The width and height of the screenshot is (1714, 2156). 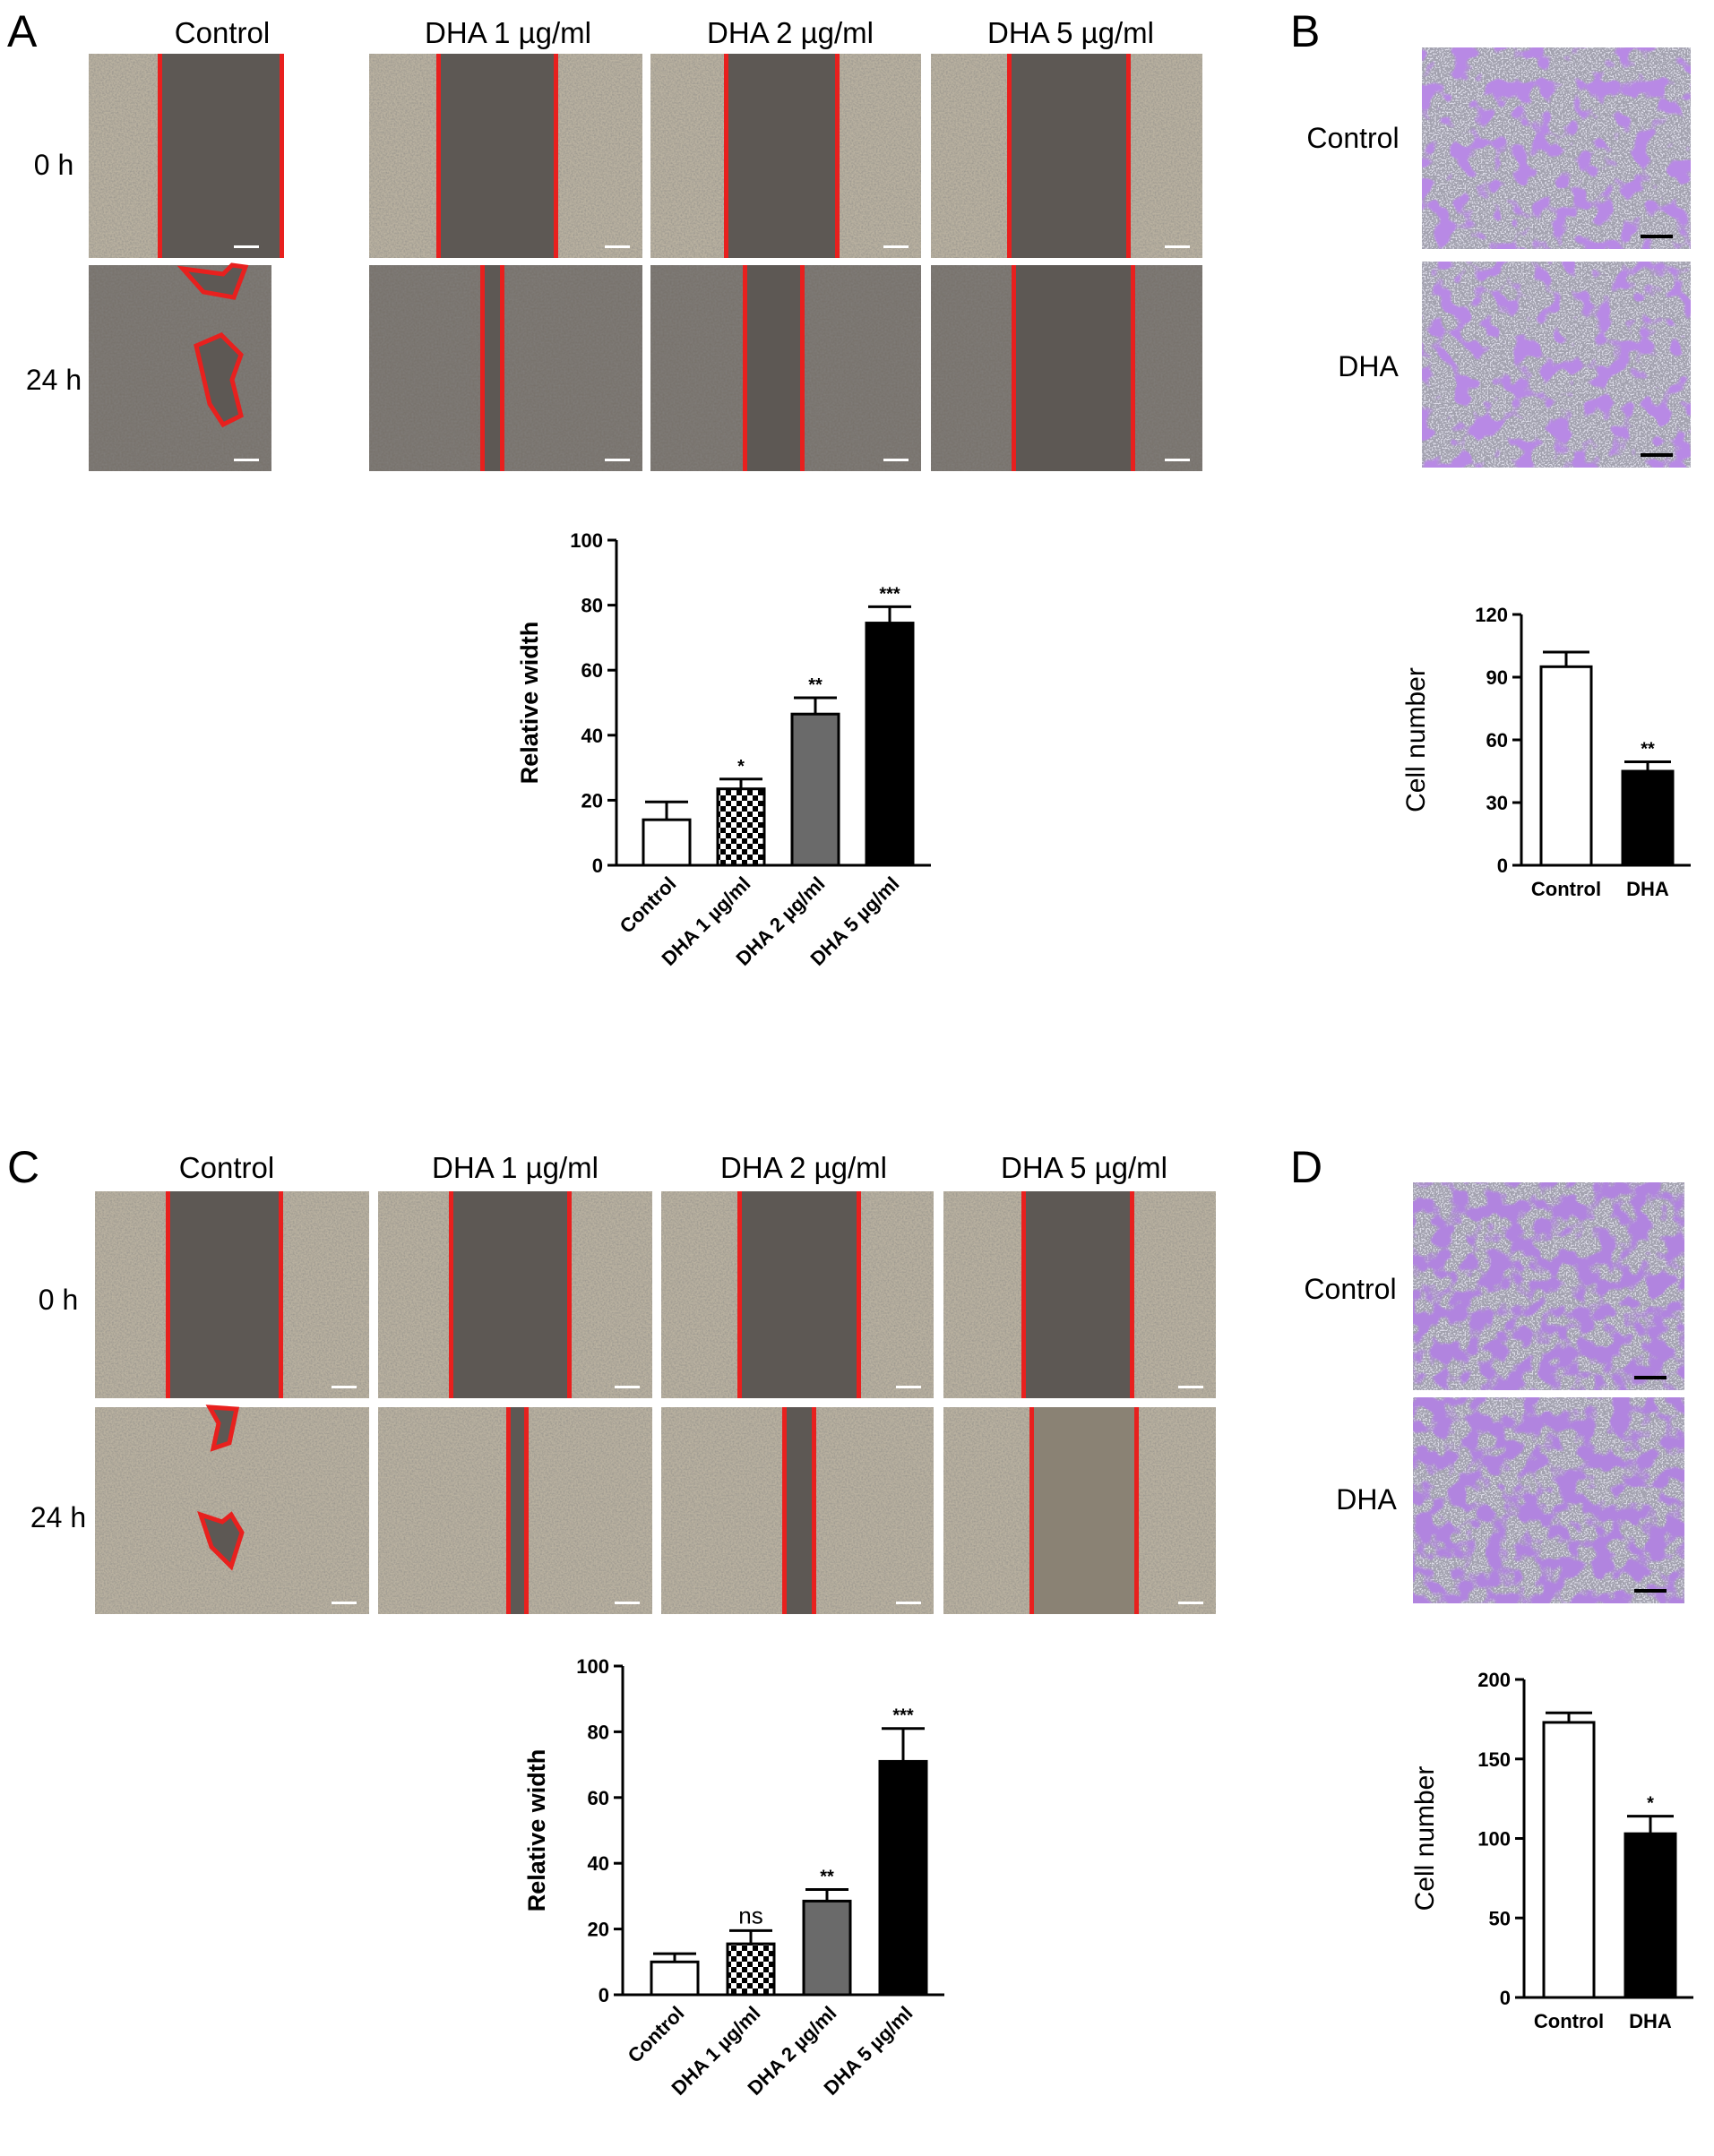 I want to click on y-tick-label: 120, so click(x=1491, y=615).